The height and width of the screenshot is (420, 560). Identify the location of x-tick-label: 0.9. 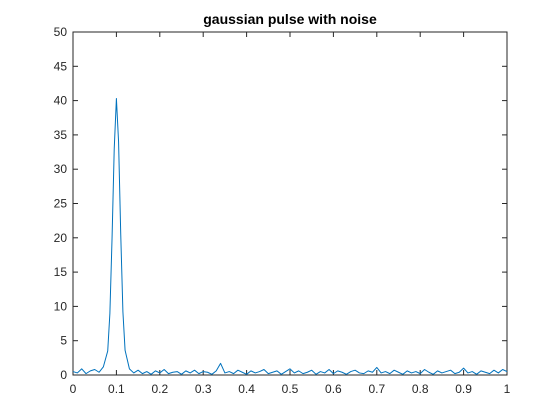
(463, 389).